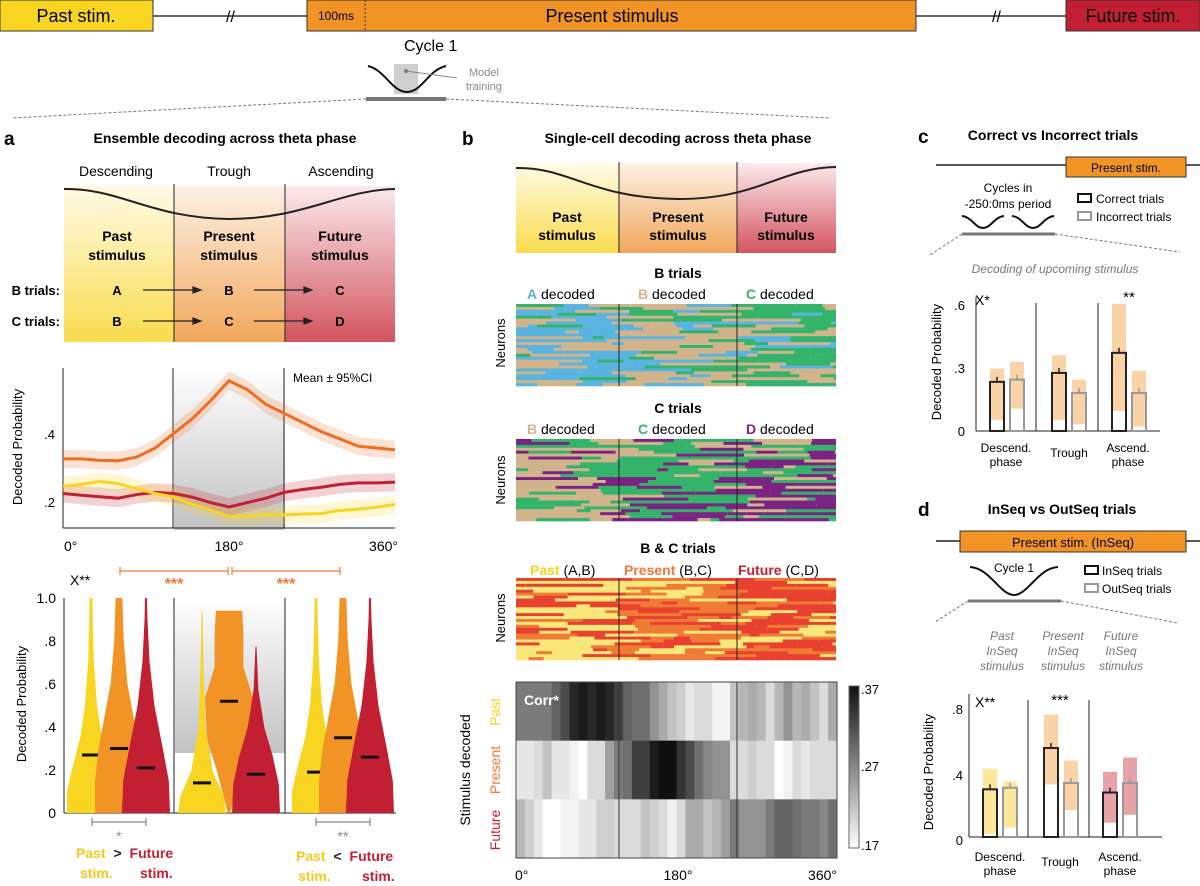  Describe the element at coordinates (229, 420) in the screenshot. I see `line-present` at that location.